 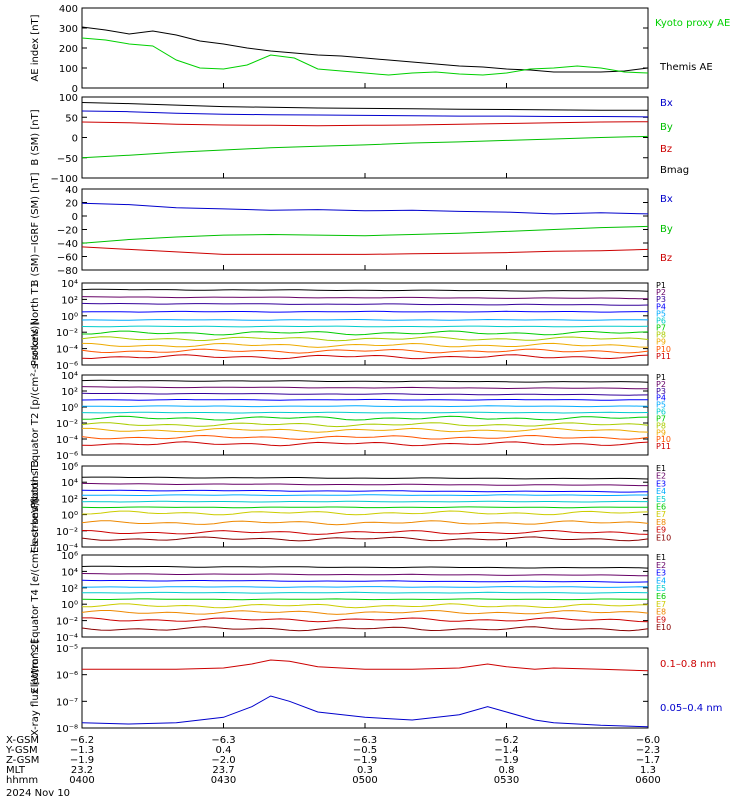 What do you see at coordinates (661, 612) in the screenshot?
I see `channel-label: E8` at bounding box center [661, 612].